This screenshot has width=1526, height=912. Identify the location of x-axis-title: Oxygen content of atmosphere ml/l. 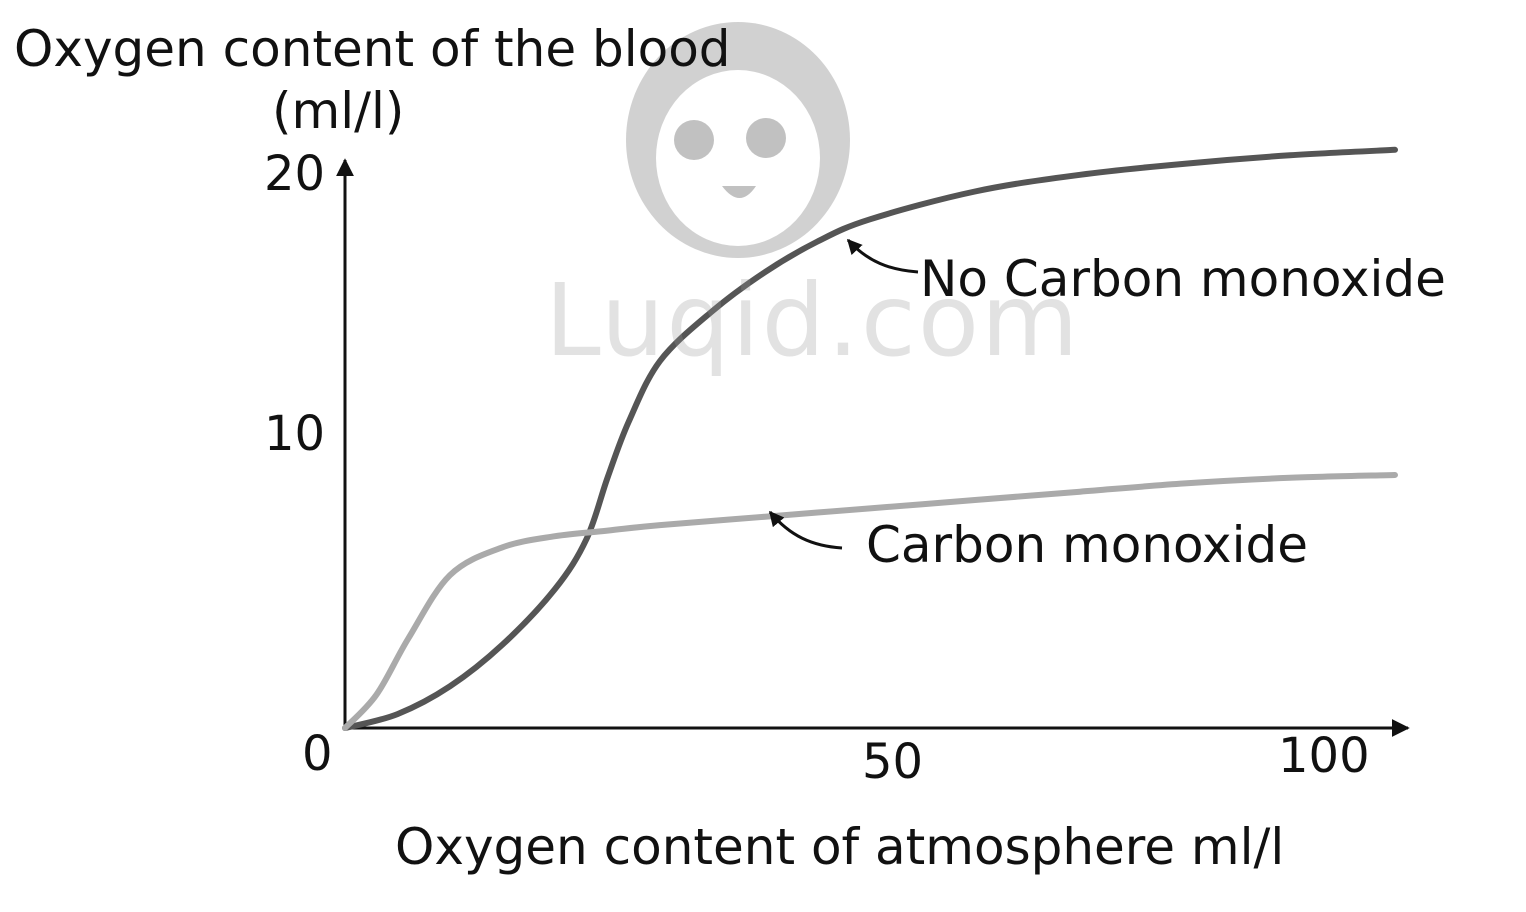
(840, 847).